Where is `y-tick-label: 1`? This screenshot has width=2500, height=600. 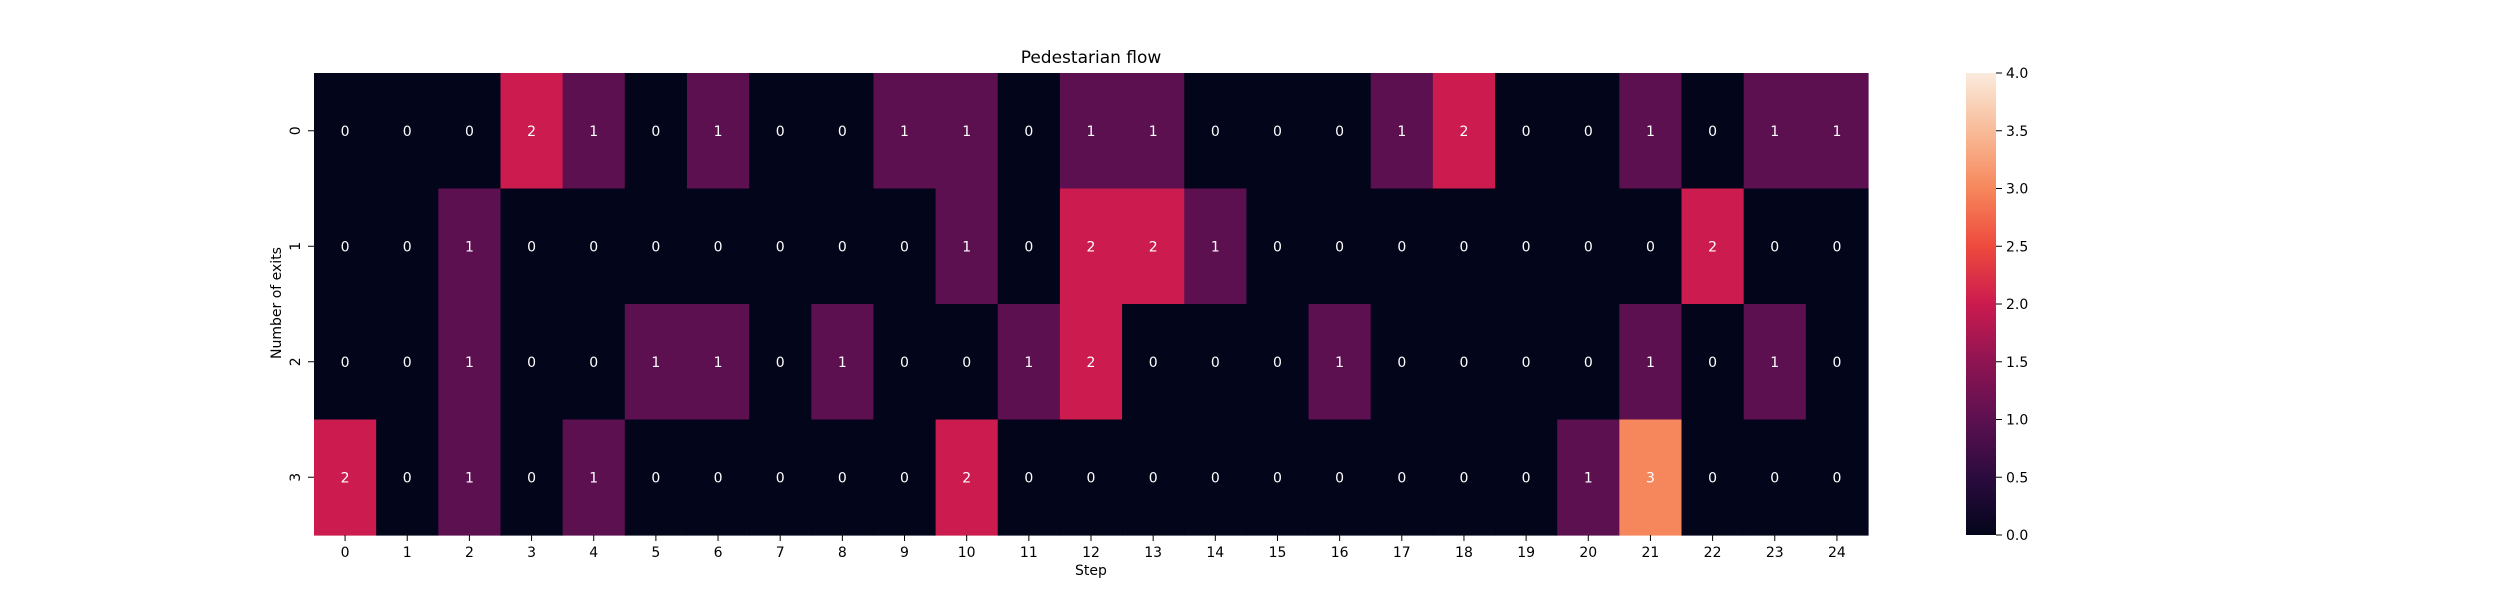 y-tick-label: 1 is located at coordinates (296, 246).